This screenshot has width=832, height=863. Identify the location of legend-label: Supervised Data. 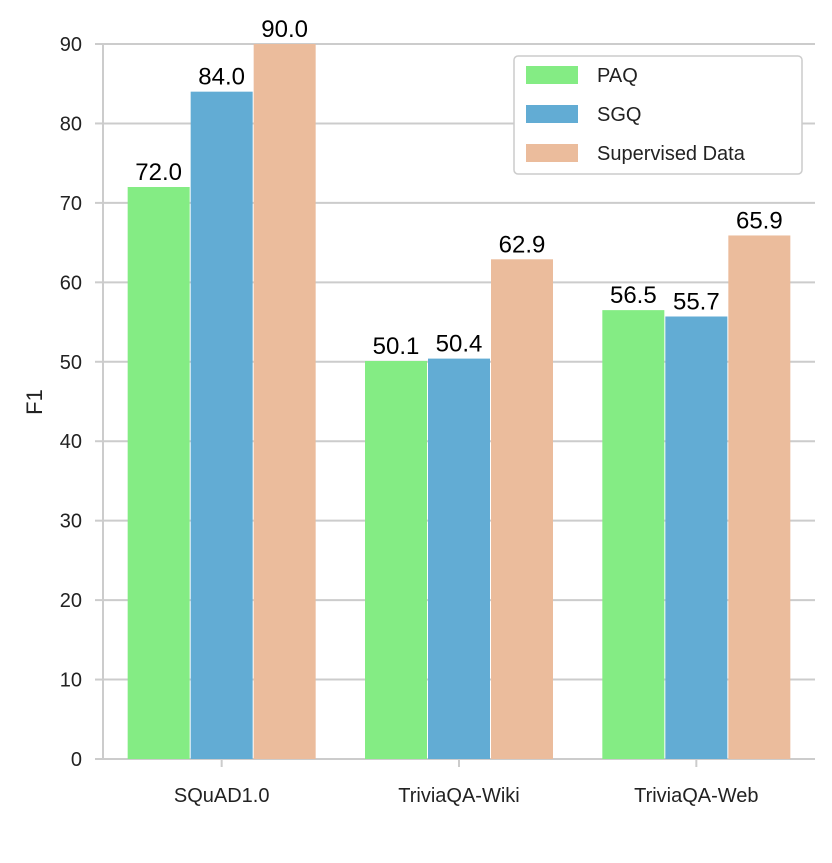
(671, 154).